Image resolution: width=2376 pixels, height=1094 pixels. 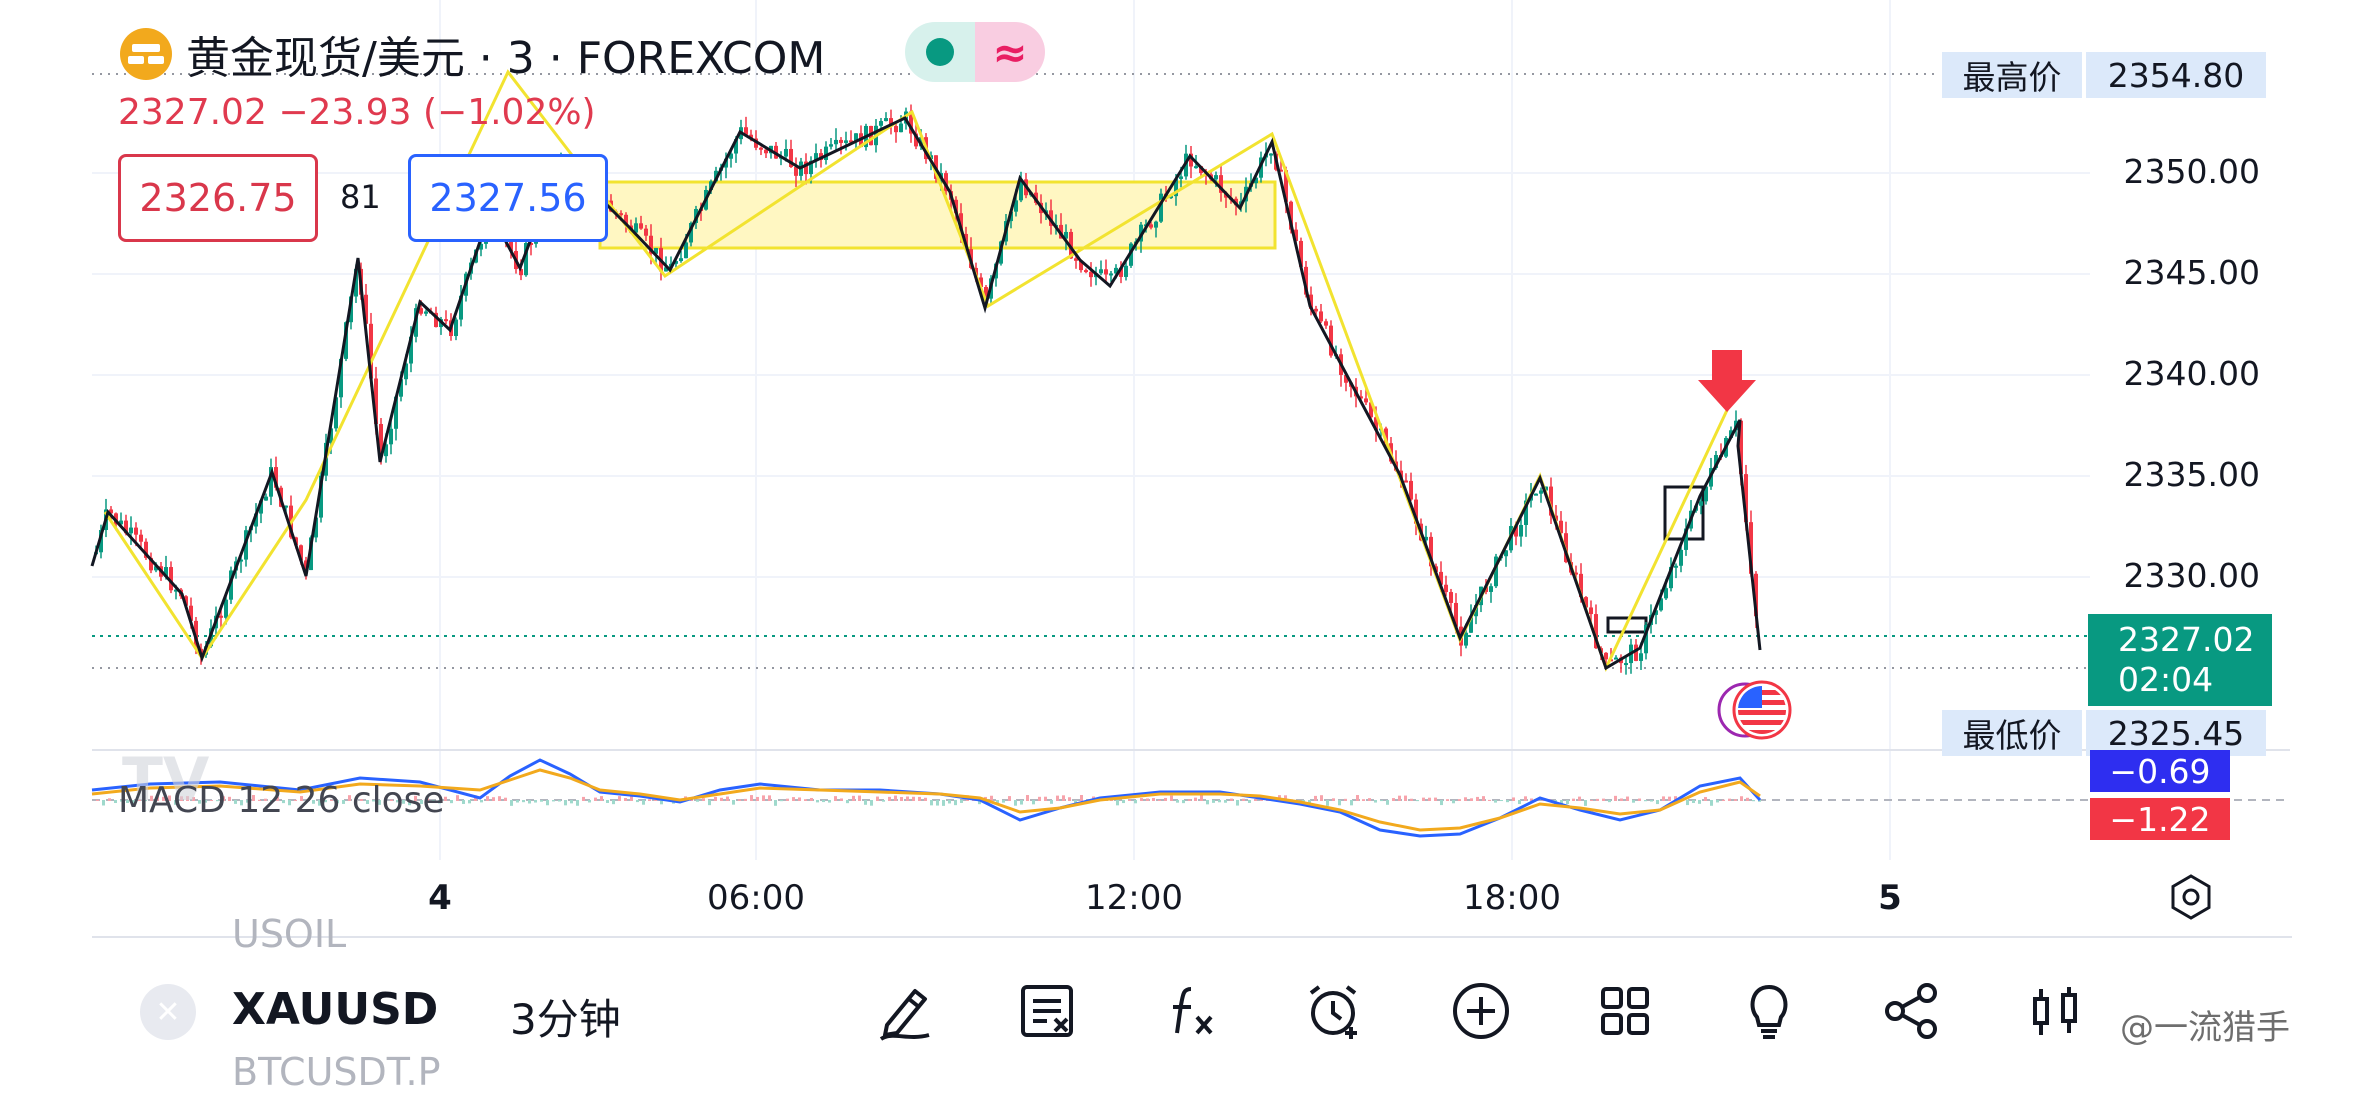 What do you see at coordinates (218, 198) in the screenshot?
I see `sell-button: 2326.75` at bounding box center [218, 198].